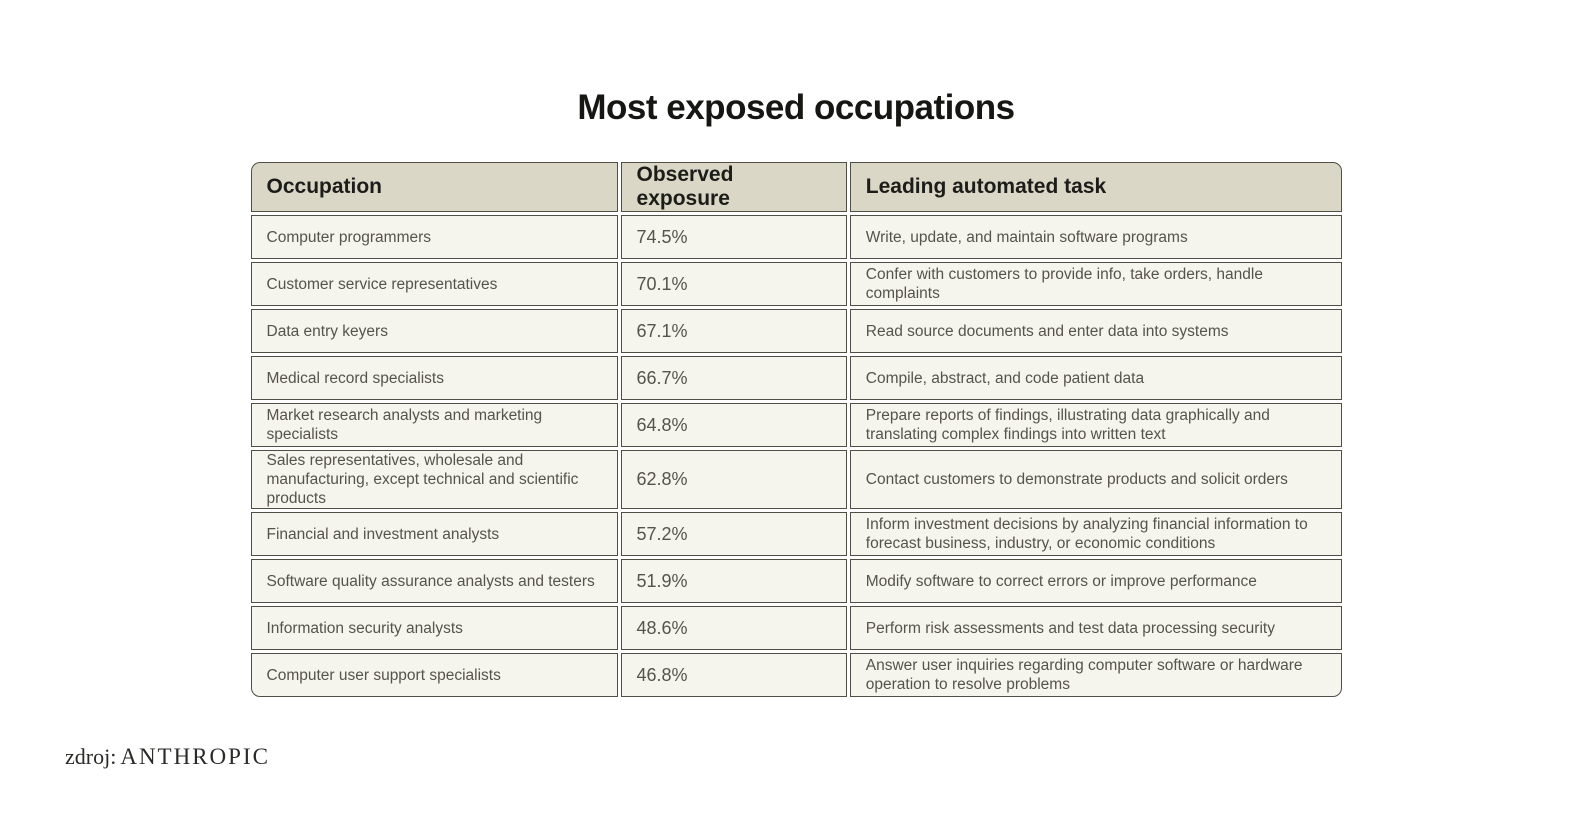 Image resolution: width=1592 pixels, height=824 pixels. Describe the element at coordinates (434, 284) in the screenshot. I see `occupation-cell: Customer service representatives` at that location.